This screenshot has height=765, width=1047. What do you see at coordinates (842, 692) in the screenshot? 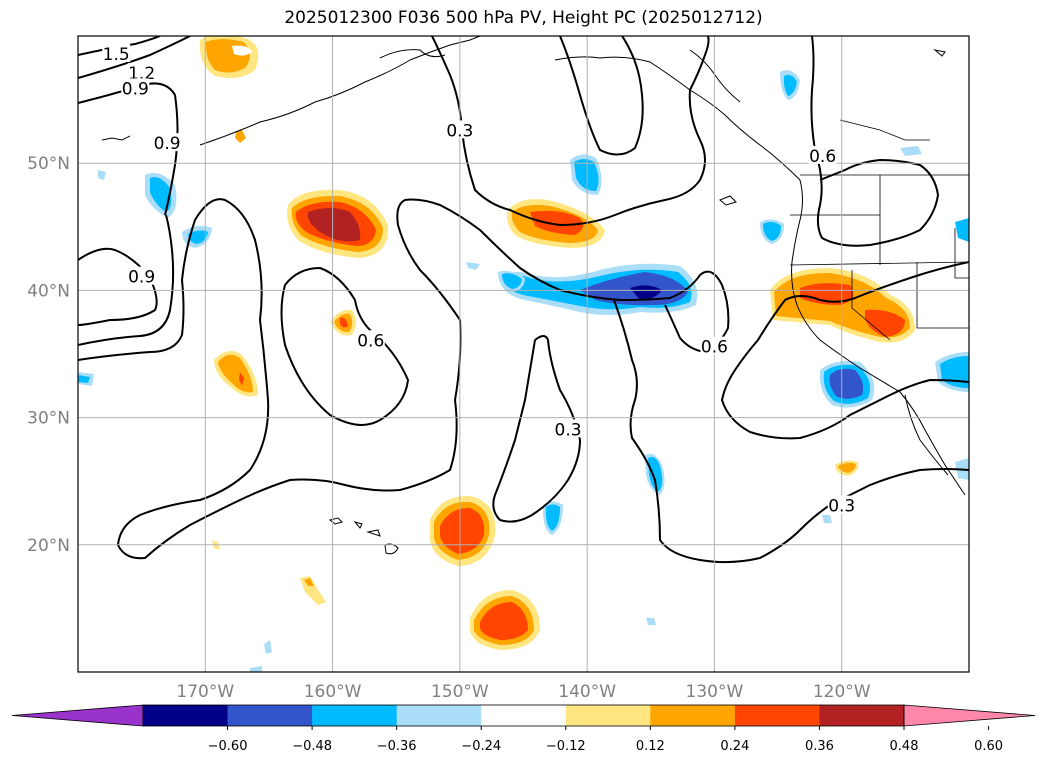
I see `lon-label-5: 120°W` at bounding box center [842, 692].